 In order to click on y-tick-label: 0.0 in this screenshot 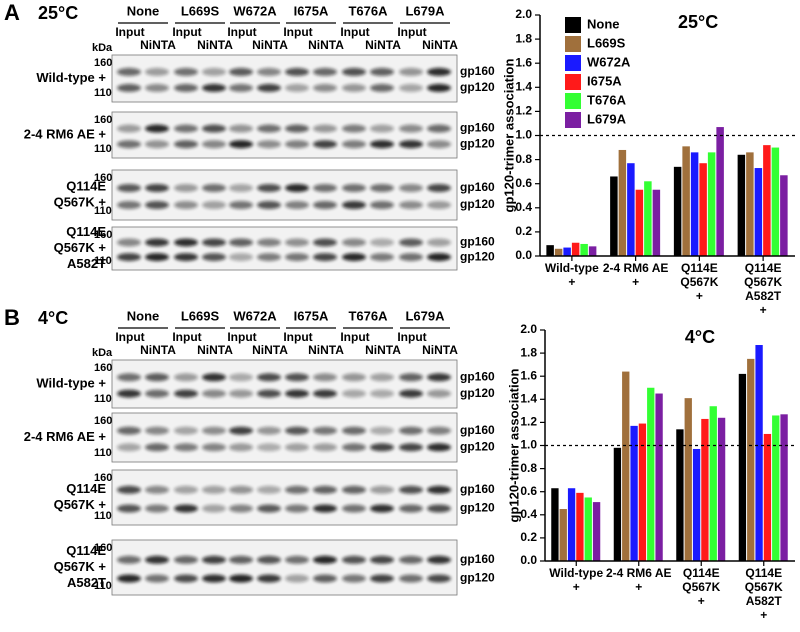, I will do `click(528, 560)`.